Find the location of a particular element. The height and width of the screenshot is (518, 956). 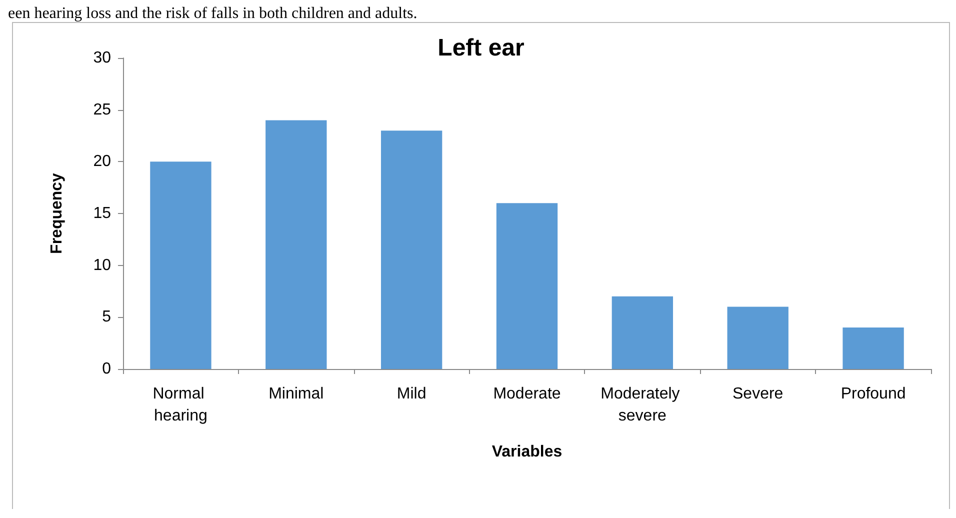

chart-title: Left ear is located at coordinates (481, 48).